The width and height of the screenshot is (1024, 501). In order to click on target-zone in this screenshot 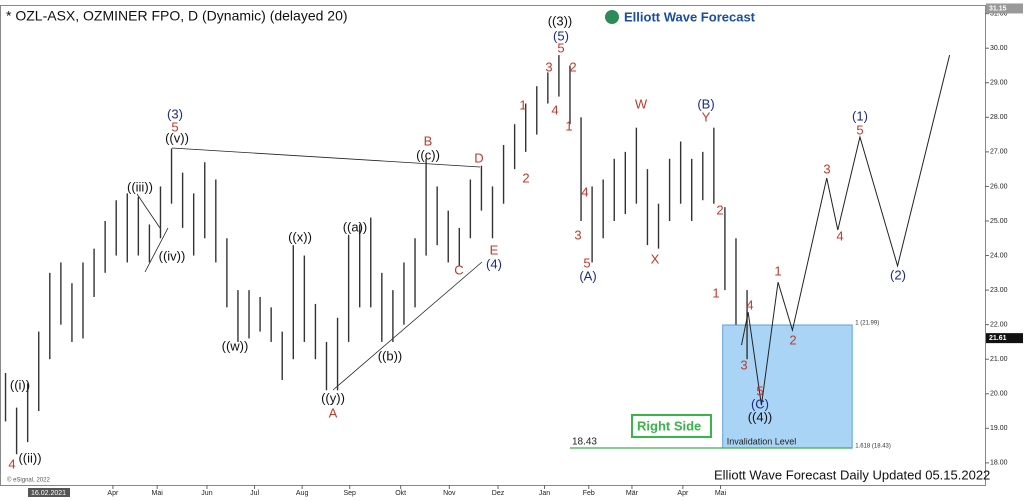, I will do `click(787, 386)`.